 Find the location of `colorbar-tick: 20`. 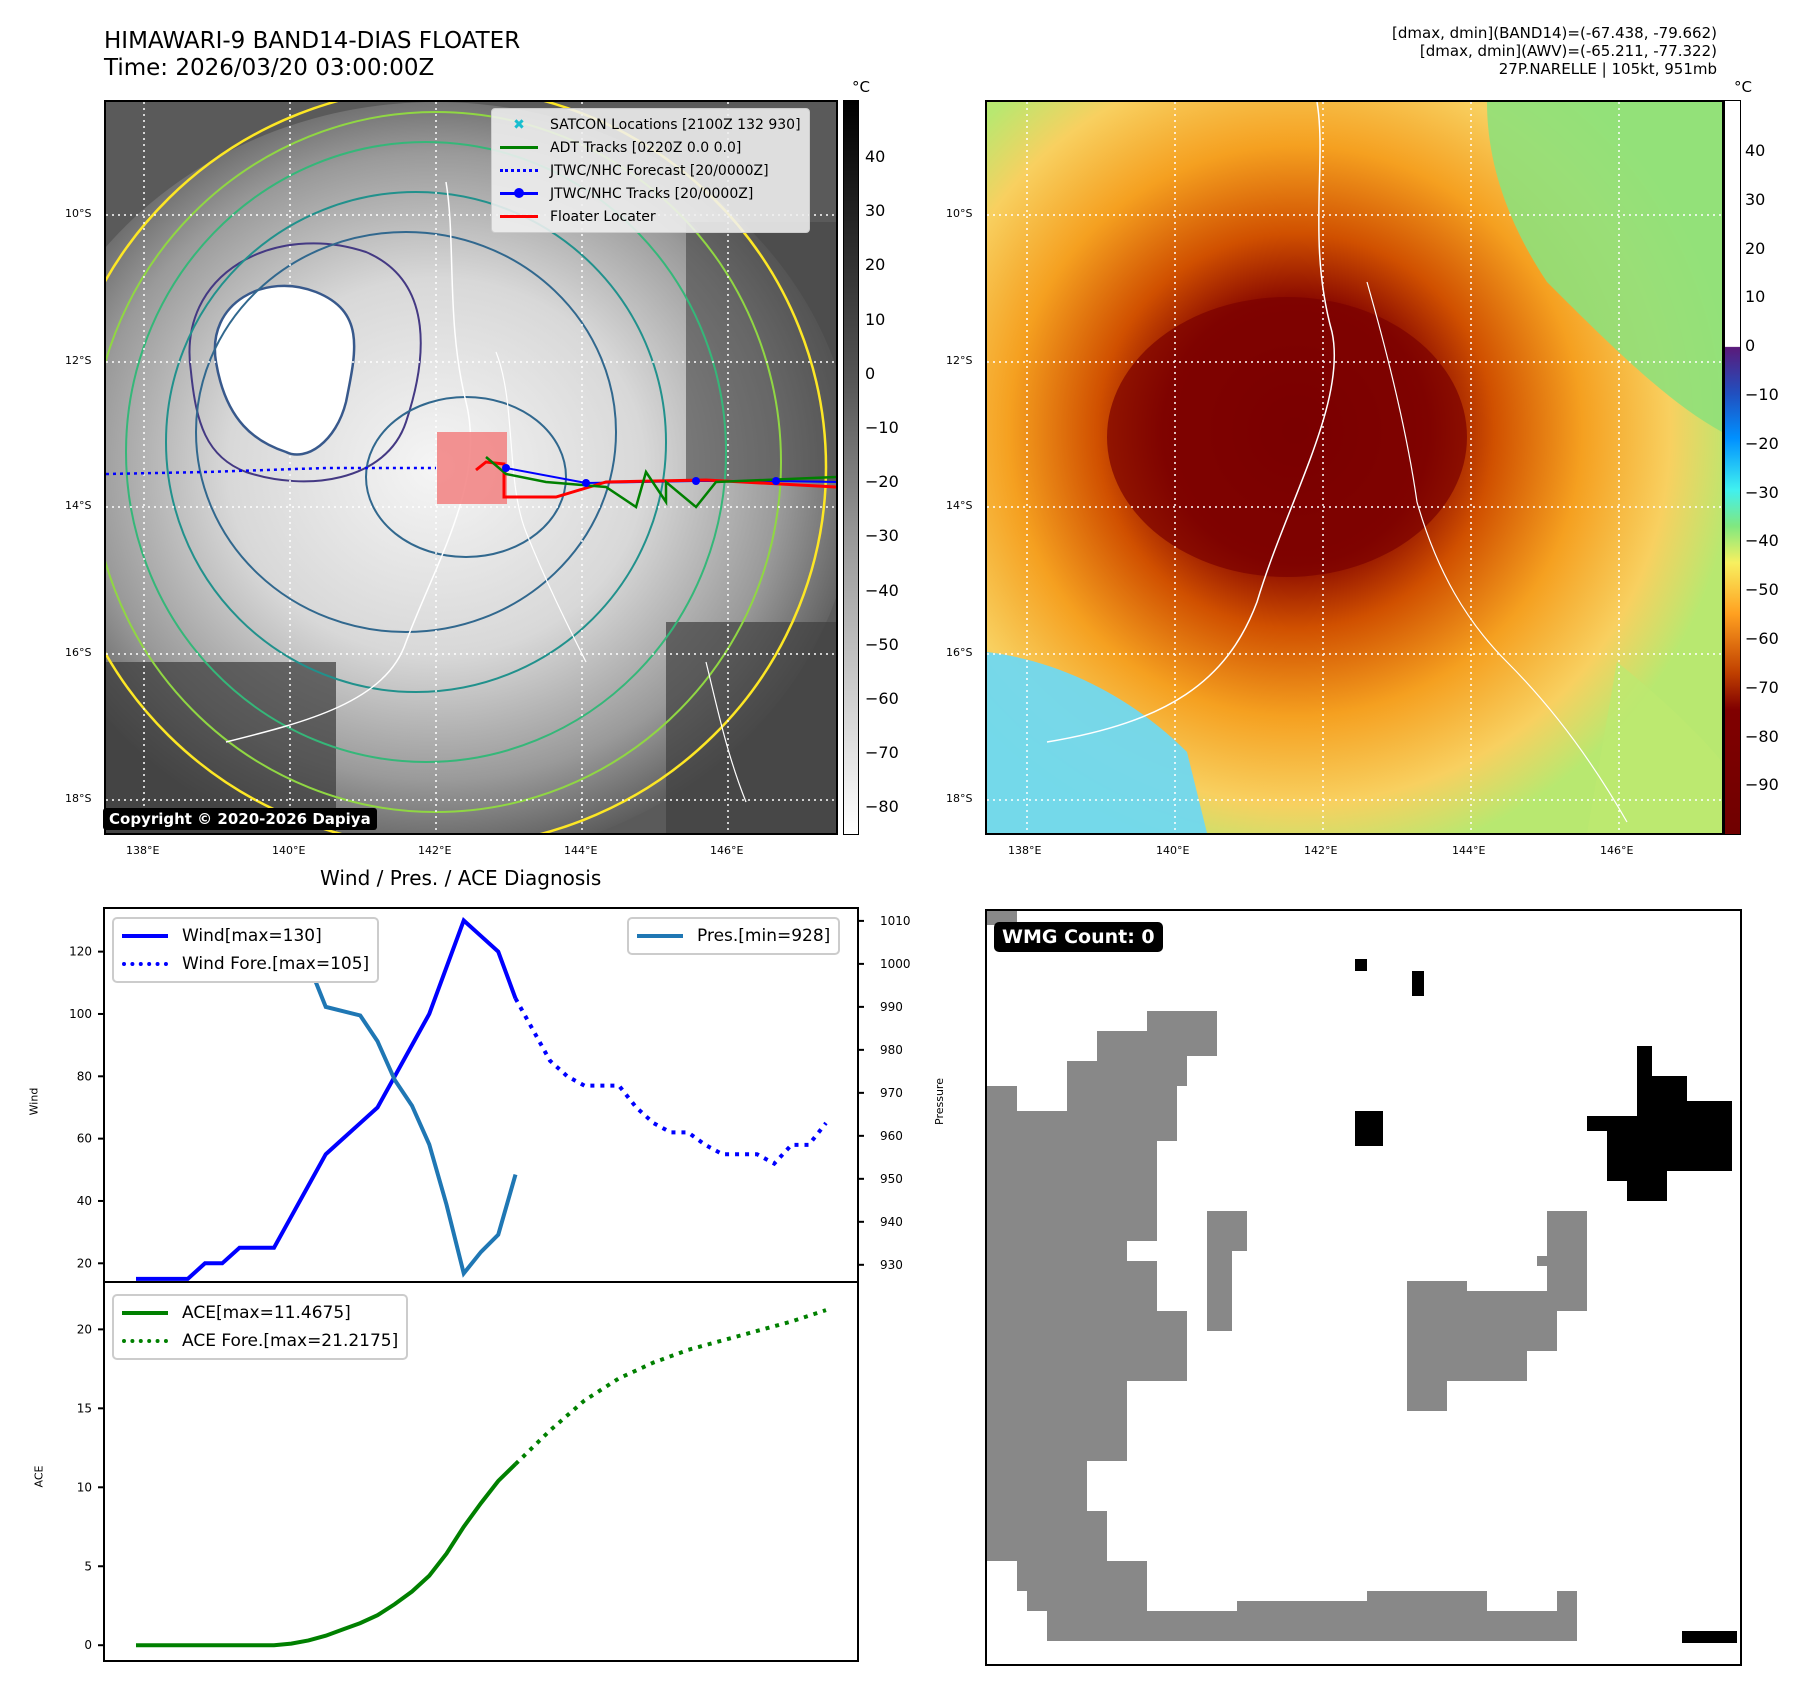

colorbar-tick: 20 is located at coordinates (1755, 248).